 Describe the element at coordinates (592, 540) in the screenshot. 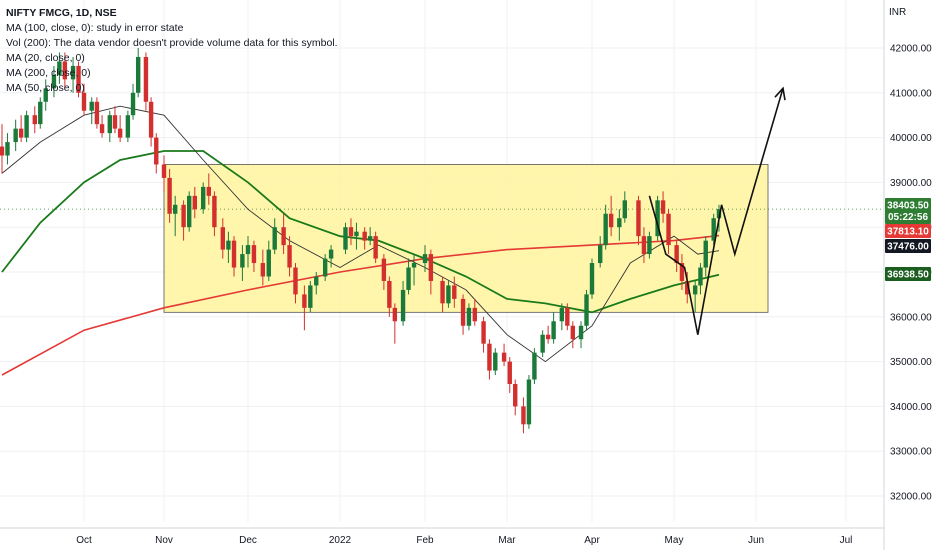

I see `x-tick-label: Apr` at that location.